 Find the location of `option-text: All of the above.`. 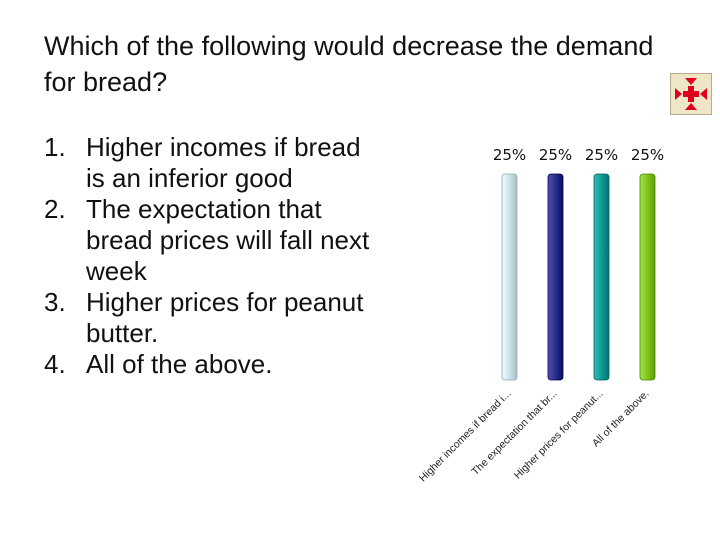

option-text: All of the above. is located at coordinates (179, 364).